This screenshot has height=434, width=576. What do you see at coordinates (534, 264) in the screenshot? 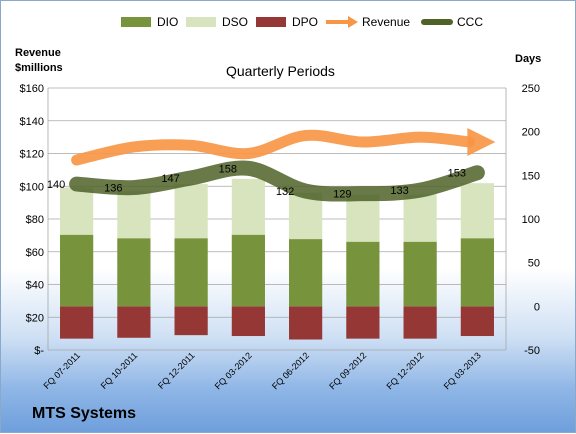
I see `right-tick-label: 50` at bounding box center [534, 264].